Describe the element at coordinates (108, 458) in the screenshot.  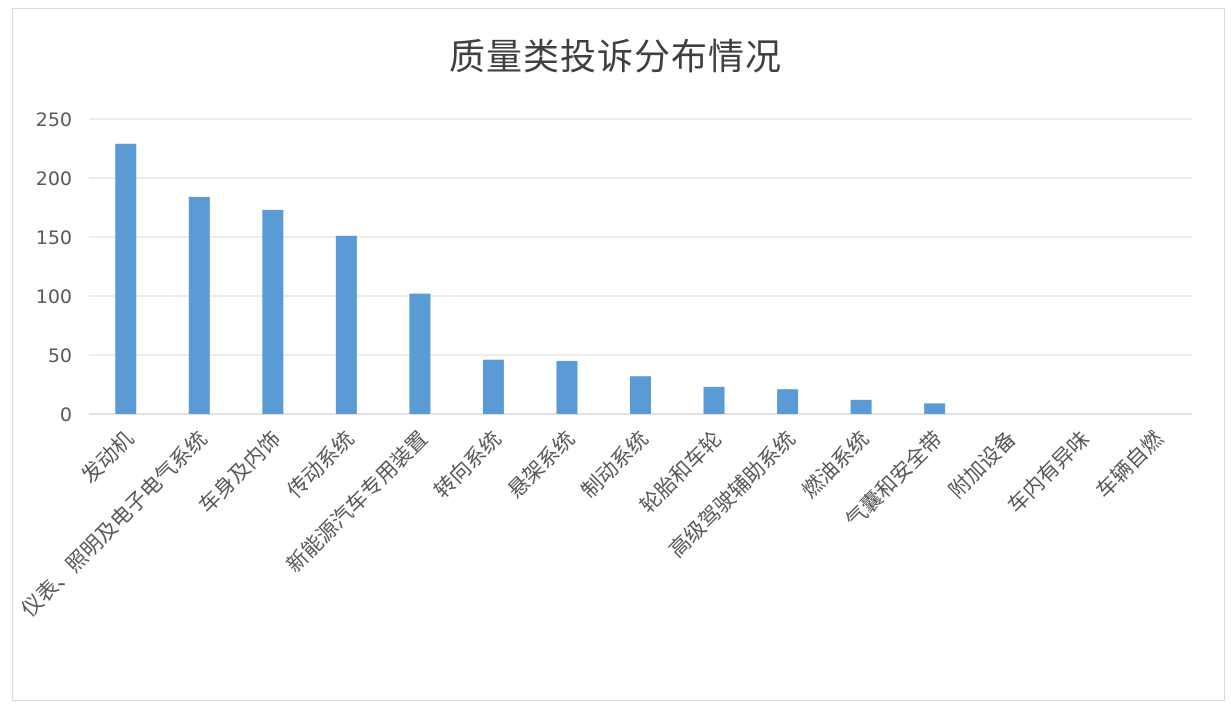
I see `x-category-label: 发动机` at that location.